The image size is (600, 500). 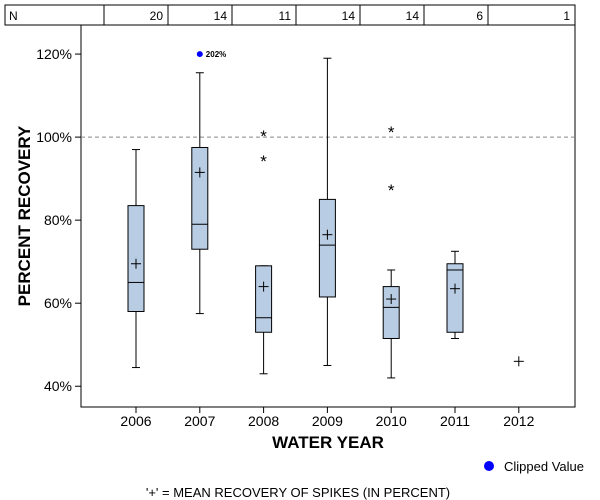 I want to click on box-group-2009, so click(x=327, y=211).